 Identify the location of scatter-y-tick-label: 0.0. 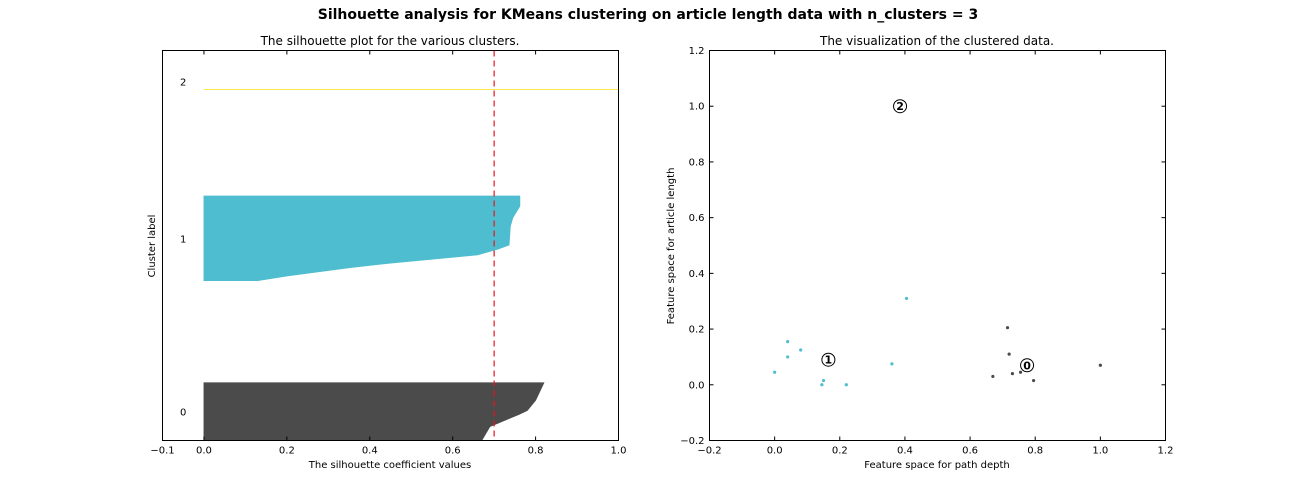
(697, 385).